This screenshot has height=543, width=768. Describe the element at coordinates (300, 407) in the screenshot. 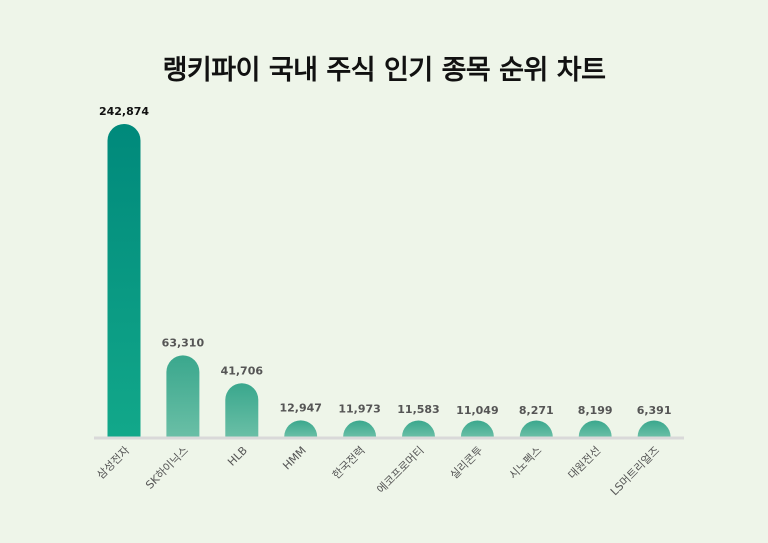

I see `value-label-4: 12,947` at that location.